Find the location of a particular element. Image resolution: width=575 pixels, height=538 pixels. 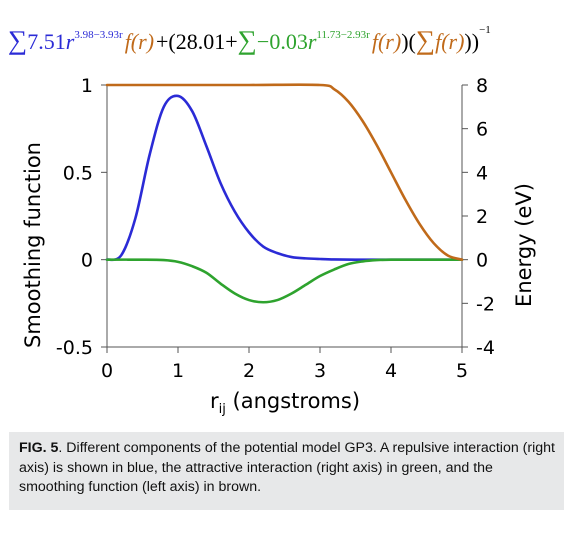

y-left-tick-label: 0 is located at coordinates (87, 261).